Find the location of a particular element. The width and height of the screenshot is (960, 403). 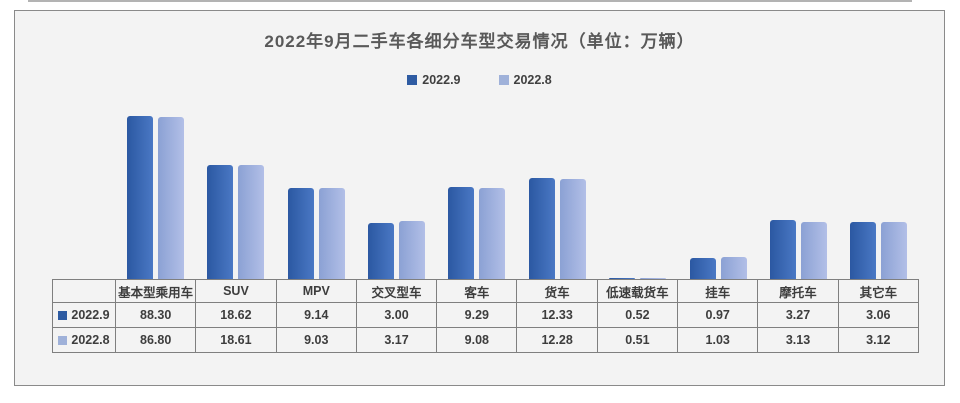

value-cell-2022.8-摩托车: 3.13 is located at coordinates (798, 340).